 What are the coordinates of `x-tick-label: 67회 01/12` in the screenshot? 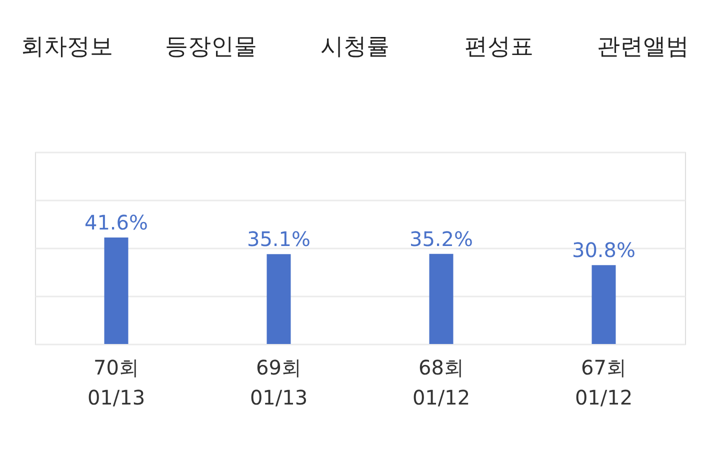 It's located at (603, 383).